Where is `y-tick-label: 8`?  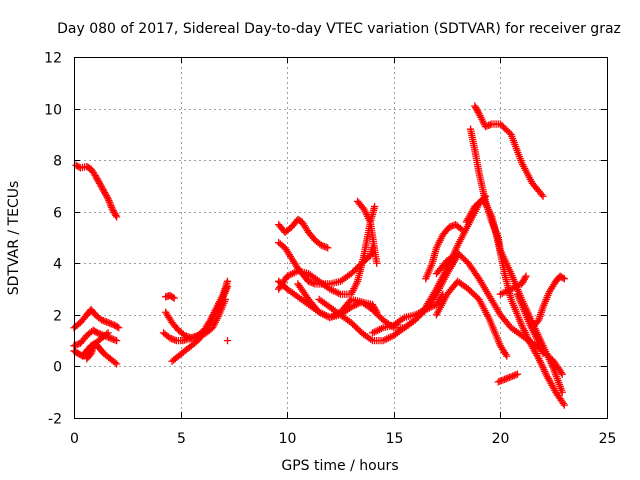 y-tick-label: 8 is located at coordinates (57, 162).